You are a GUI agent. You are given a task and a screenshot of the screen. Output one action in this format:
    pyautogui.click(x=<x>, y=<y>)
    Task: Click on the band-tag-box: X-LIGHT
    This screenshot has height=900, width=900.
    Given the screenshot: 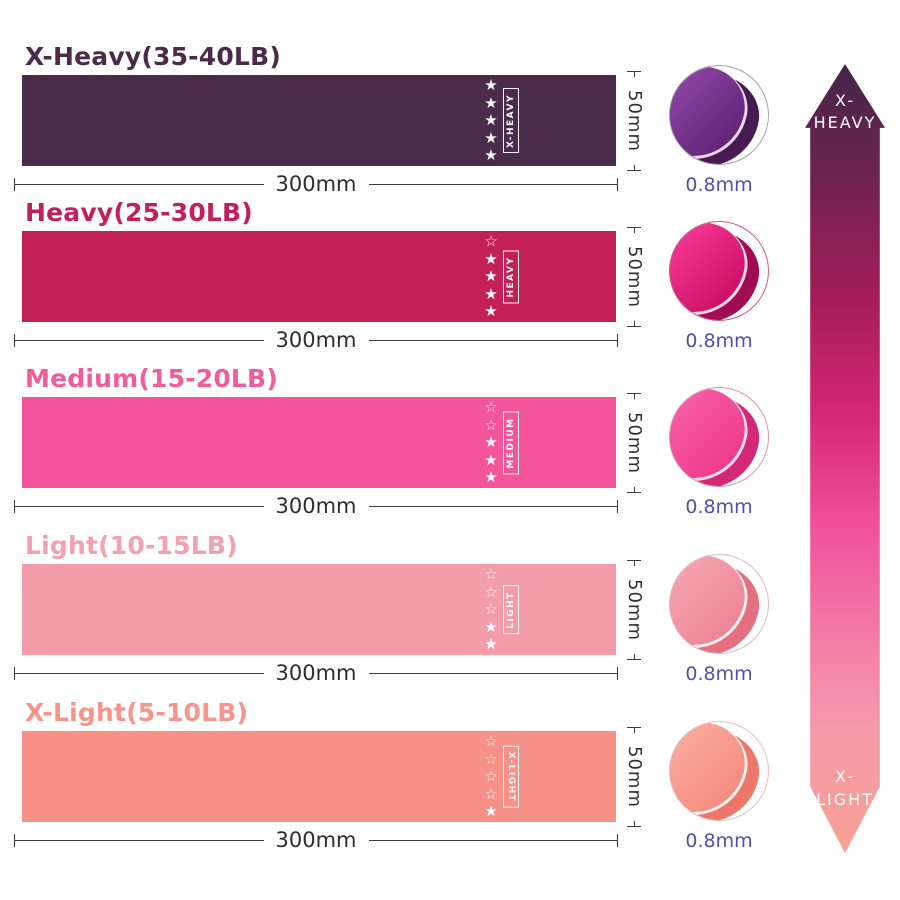 What is the action you would take?
    pyautogui.click(x=511, y=776)
    